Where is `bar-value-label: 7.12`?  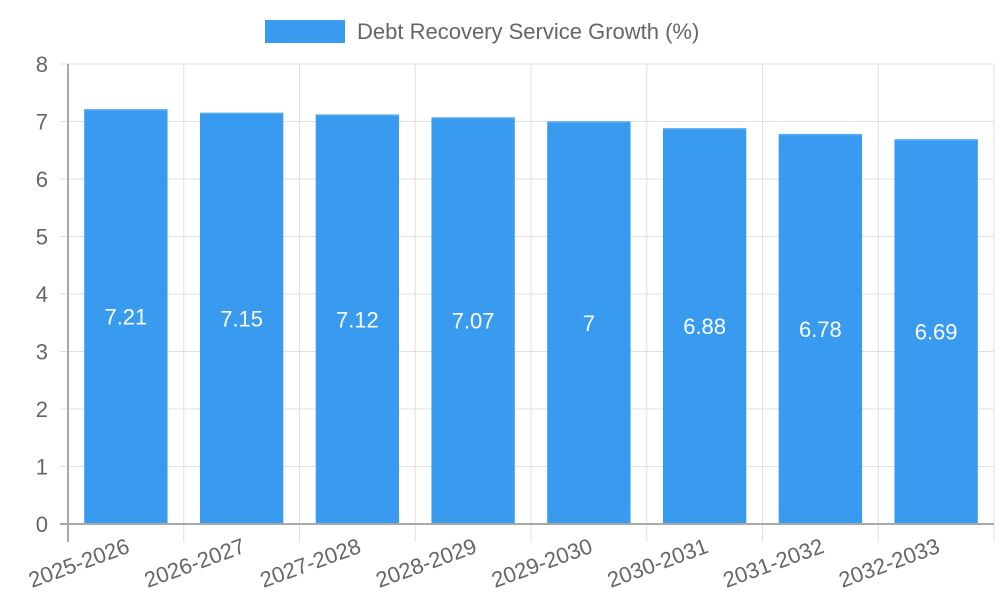
bar-value-label: 7.12 is located at coordinates (357, 319).